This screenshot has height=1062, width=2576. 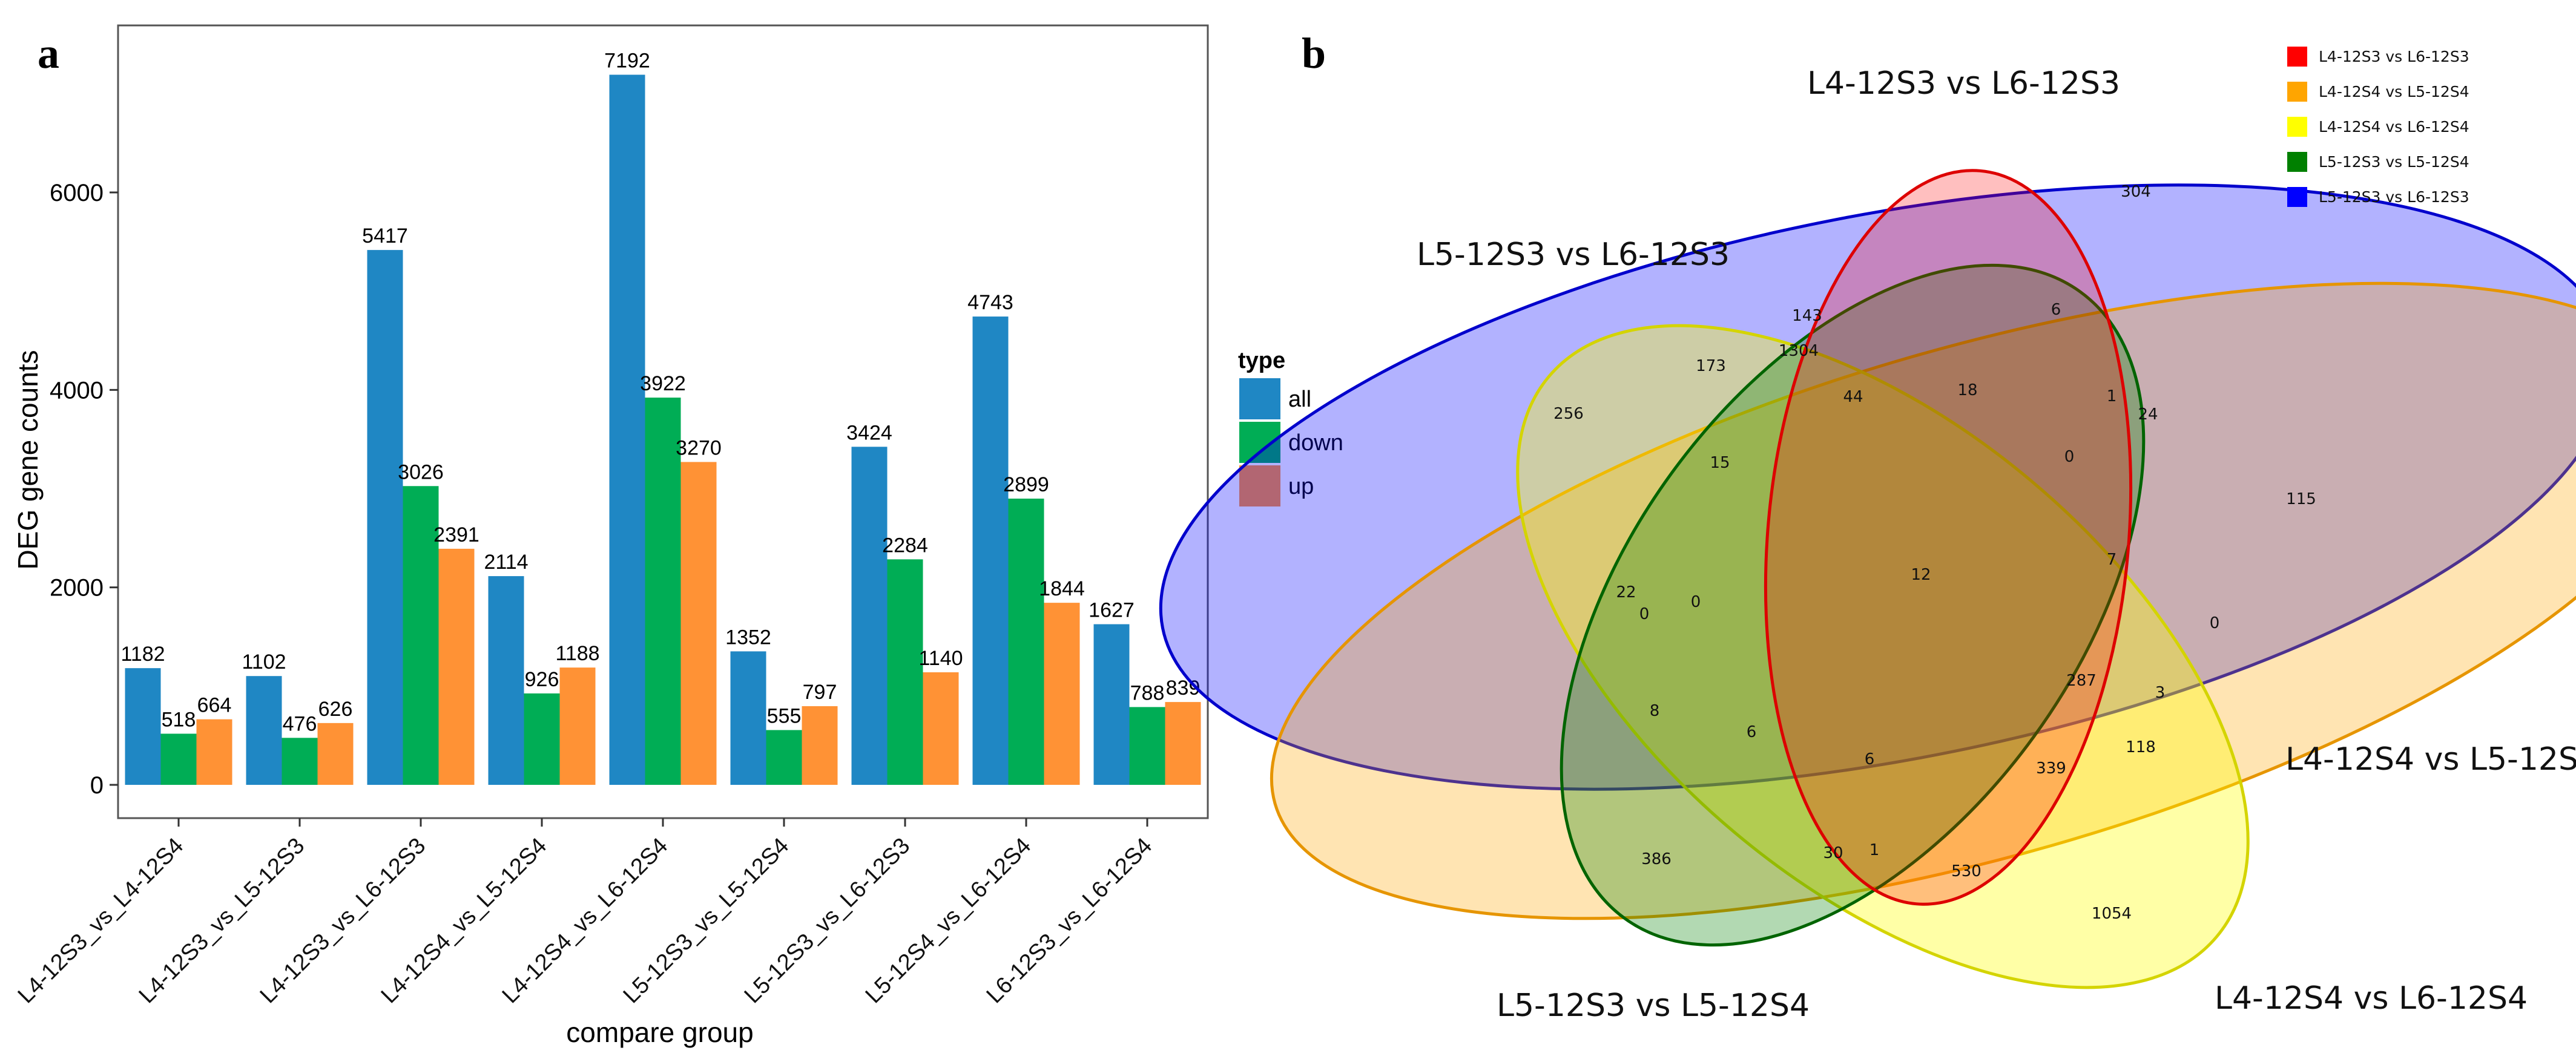 What do you see at coordinates (1966, 871) in the screenshot?
I see `region-count: 530` at bounding box center [1966, 871].